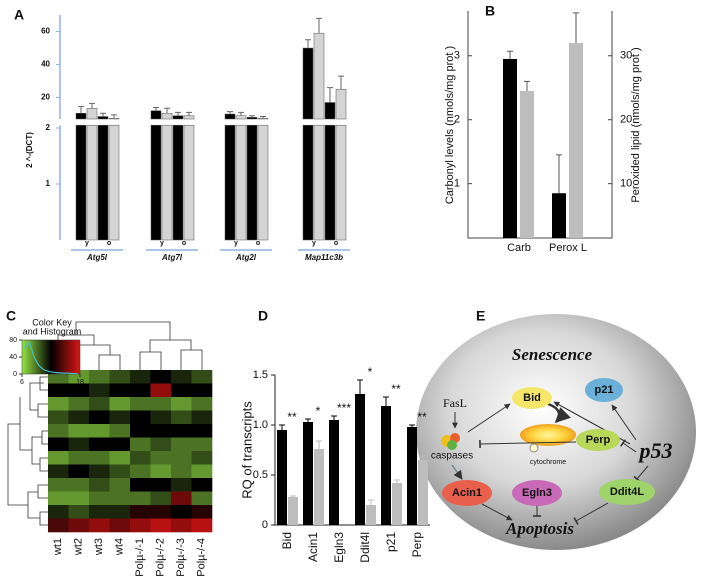 The width and height of the screenshot is (706, 579). What do you see at coordinates (455, 403) in the screenshot?
I see `node-label: FasL` at bounding box center [455, 403].